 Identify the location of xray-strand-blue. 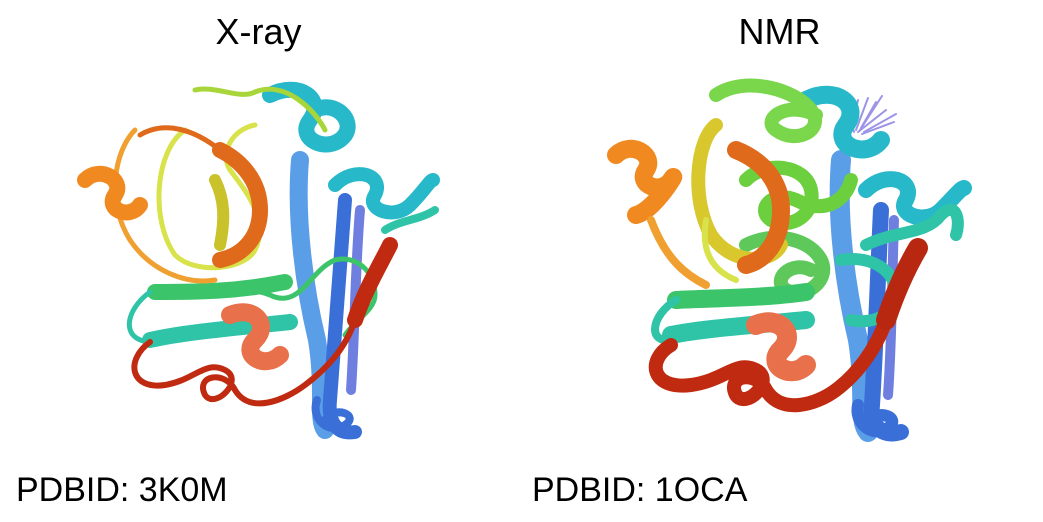
(311, 295).